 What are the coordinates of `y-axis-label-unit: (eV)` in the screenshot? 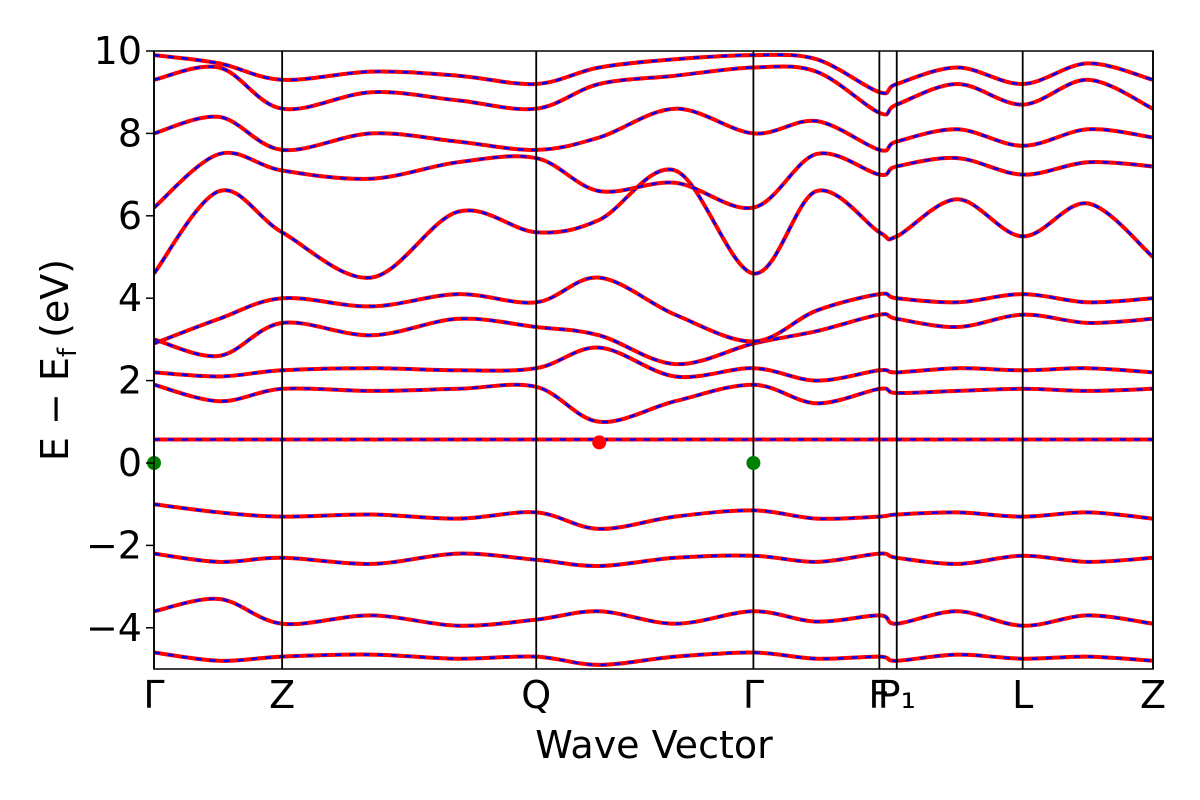 It's located at (55, 298).